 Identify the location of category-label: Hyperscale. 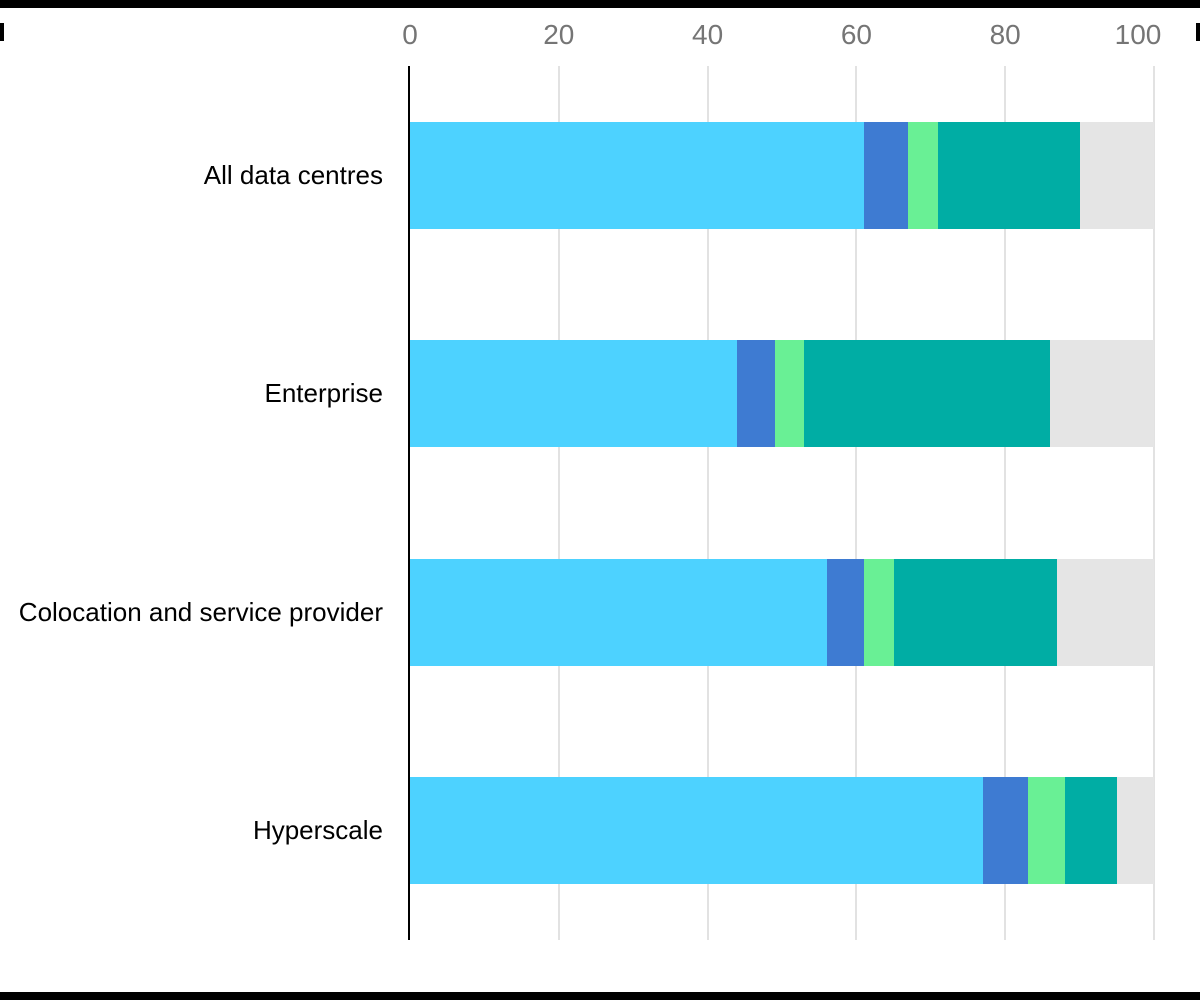
(317, 830).